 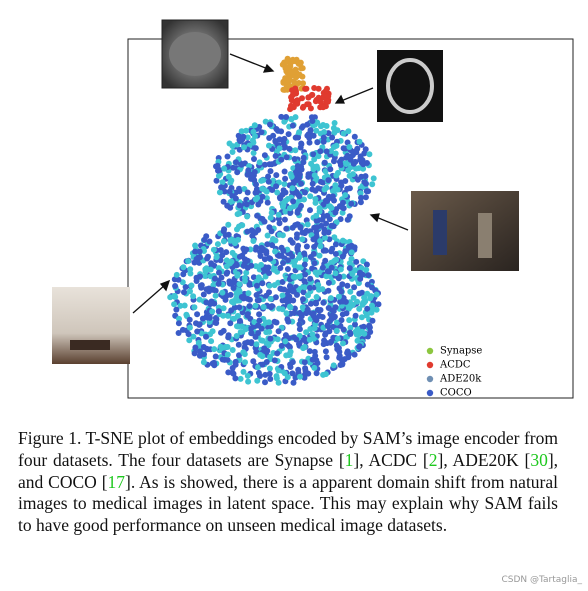 What do you see at coordinates (116, 481) in the screenshot?
I see `citation: 17` at bounding box center [116, 481].